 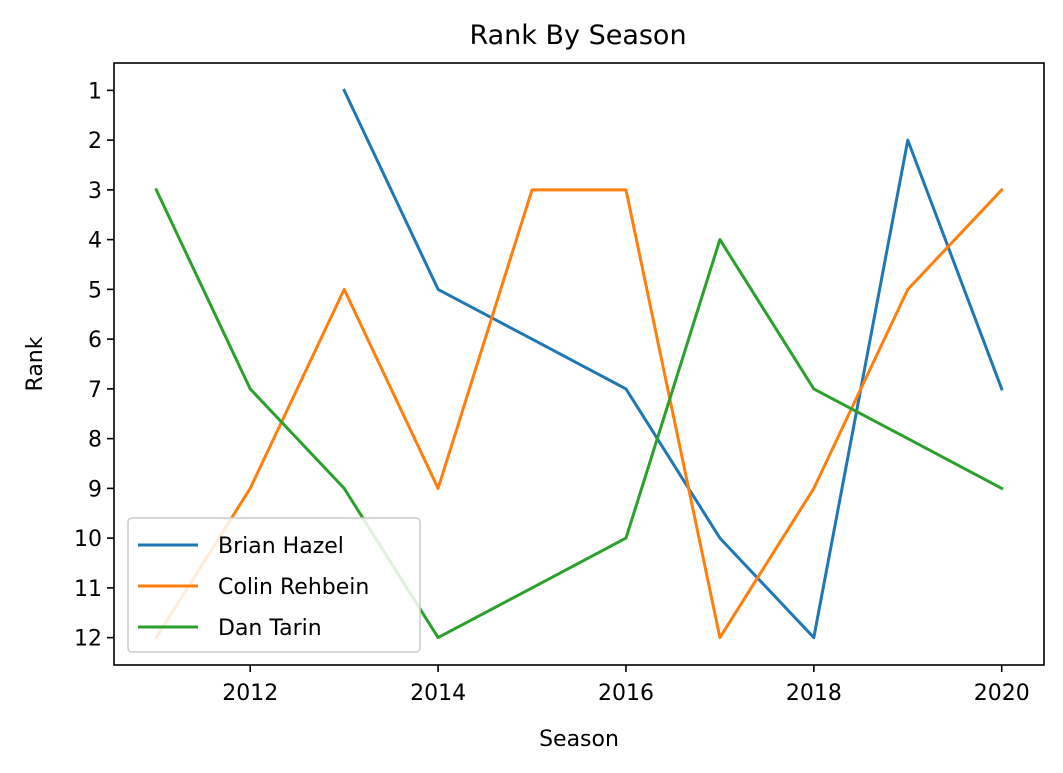 What do you see at coordinates (281, 546) in the screenshot?
I see `legend-label: Brian Hazel` at bounding box center [281, 546].